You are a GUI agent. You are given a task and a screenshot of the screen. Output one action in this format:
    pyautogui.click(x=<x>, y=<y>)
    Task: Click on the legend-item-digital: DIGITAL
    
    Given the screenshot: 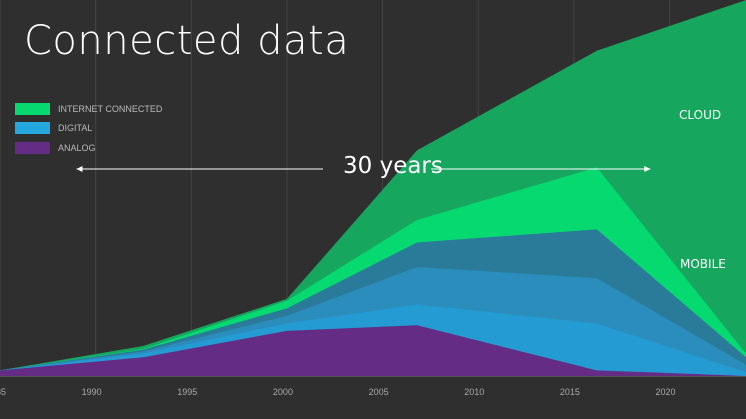 What is the action you would take?
    pyautogui.click(x=88, y=129)
    